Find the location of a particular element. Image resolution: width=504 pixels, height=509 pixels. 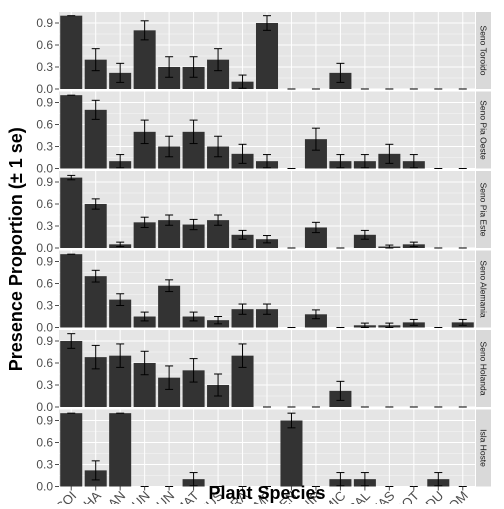

facet-strip-label: Seno Pia Este is located at coordinates (484, 210).